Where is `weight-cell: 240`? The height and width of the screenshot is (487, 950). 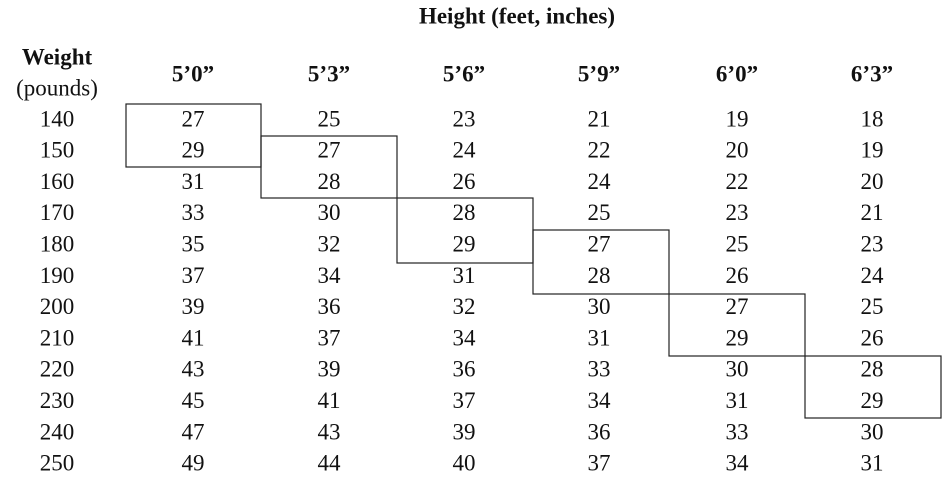 weight-cell: 240 is located at coordinates (57, 431).